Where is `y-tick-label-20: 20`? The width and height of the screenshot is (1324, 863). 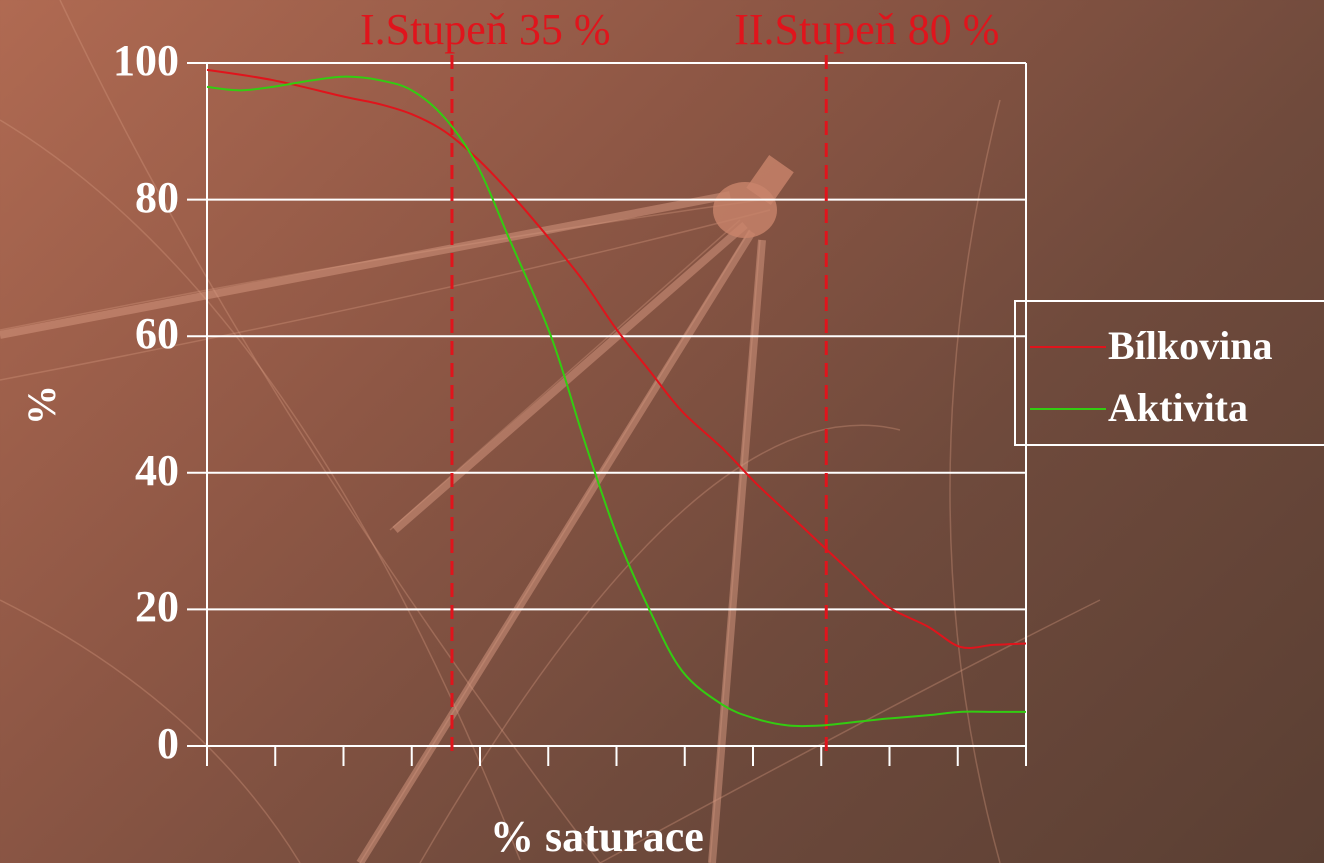 y-tick-label-20: 20 is located at coordinates (157, 607).